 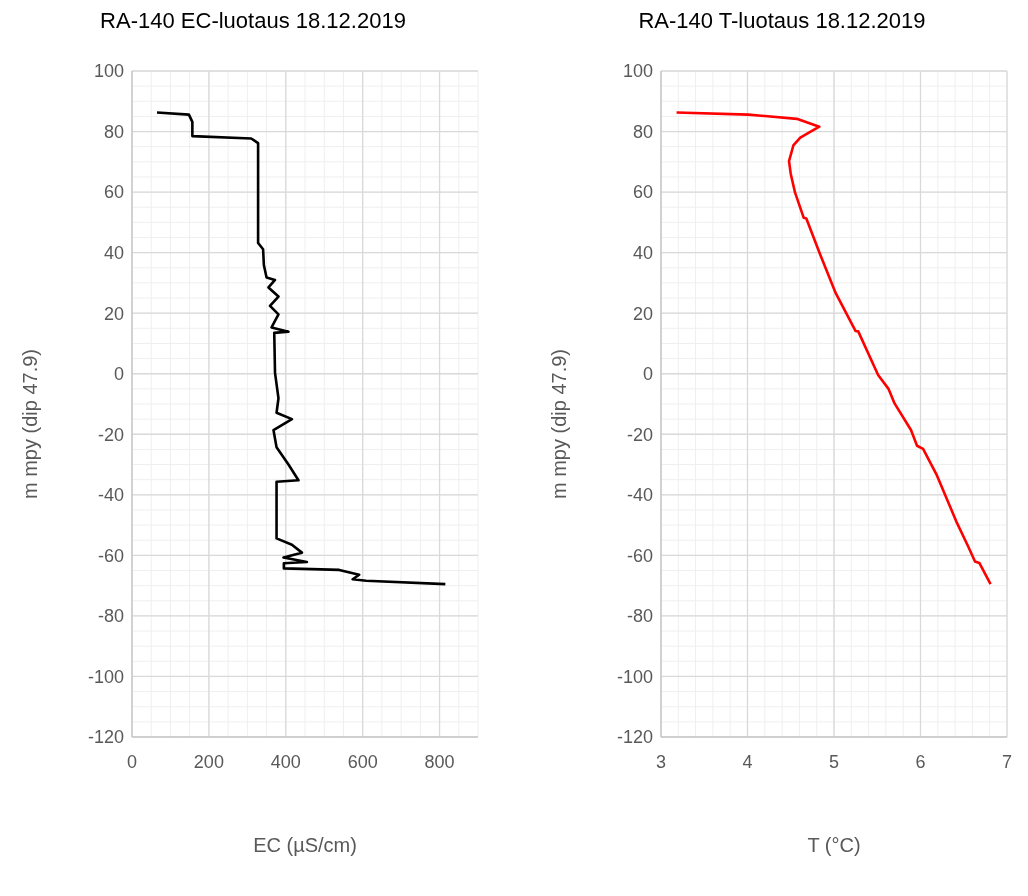 I want to click on x-tick-label: 0, so click(x=132, y=761).